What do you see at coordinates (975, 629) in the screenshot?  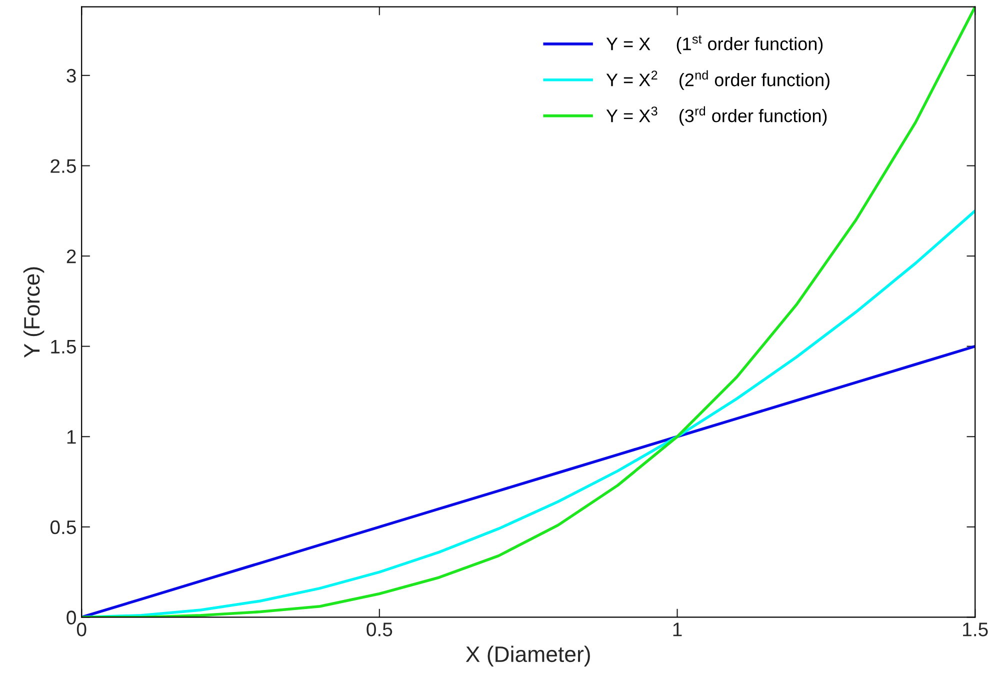 I see `x-tick-label: 1.5` at bounding box center [975, 629].